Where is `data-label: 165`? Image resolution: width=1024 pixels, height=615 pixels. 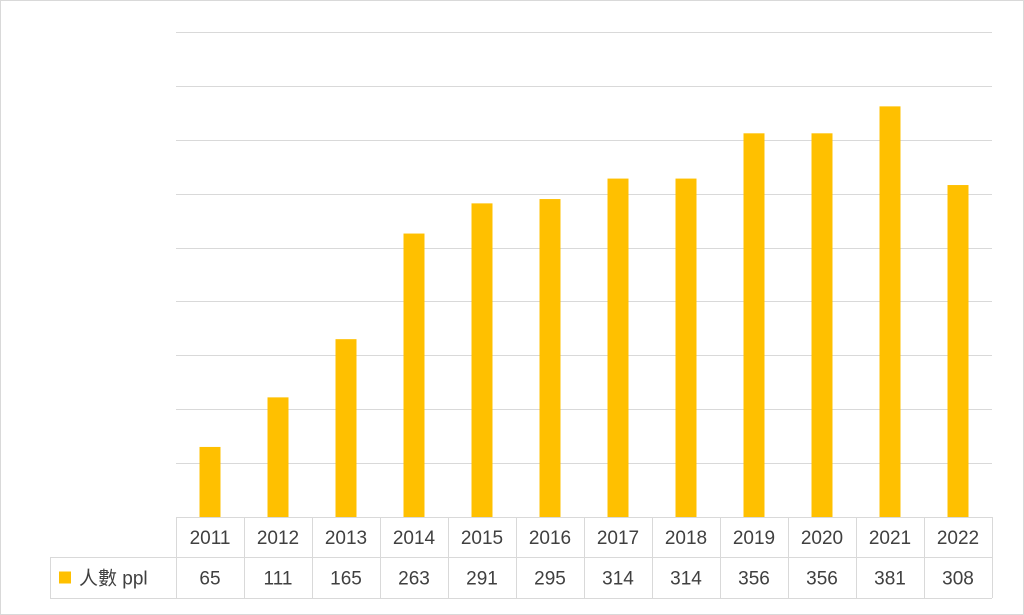
data-label: 165 is located at coordinates (346, 579).